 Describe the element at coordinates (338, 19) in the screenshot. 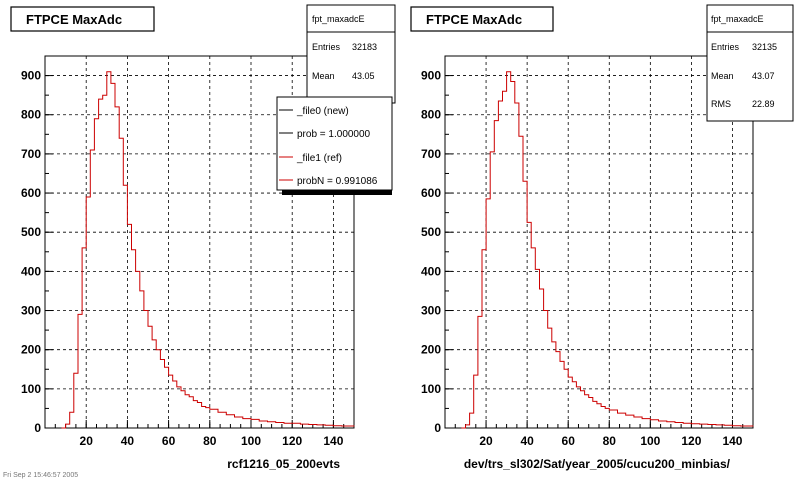

I see `panel1-stats-name: fpt_maxadcE` at that location.